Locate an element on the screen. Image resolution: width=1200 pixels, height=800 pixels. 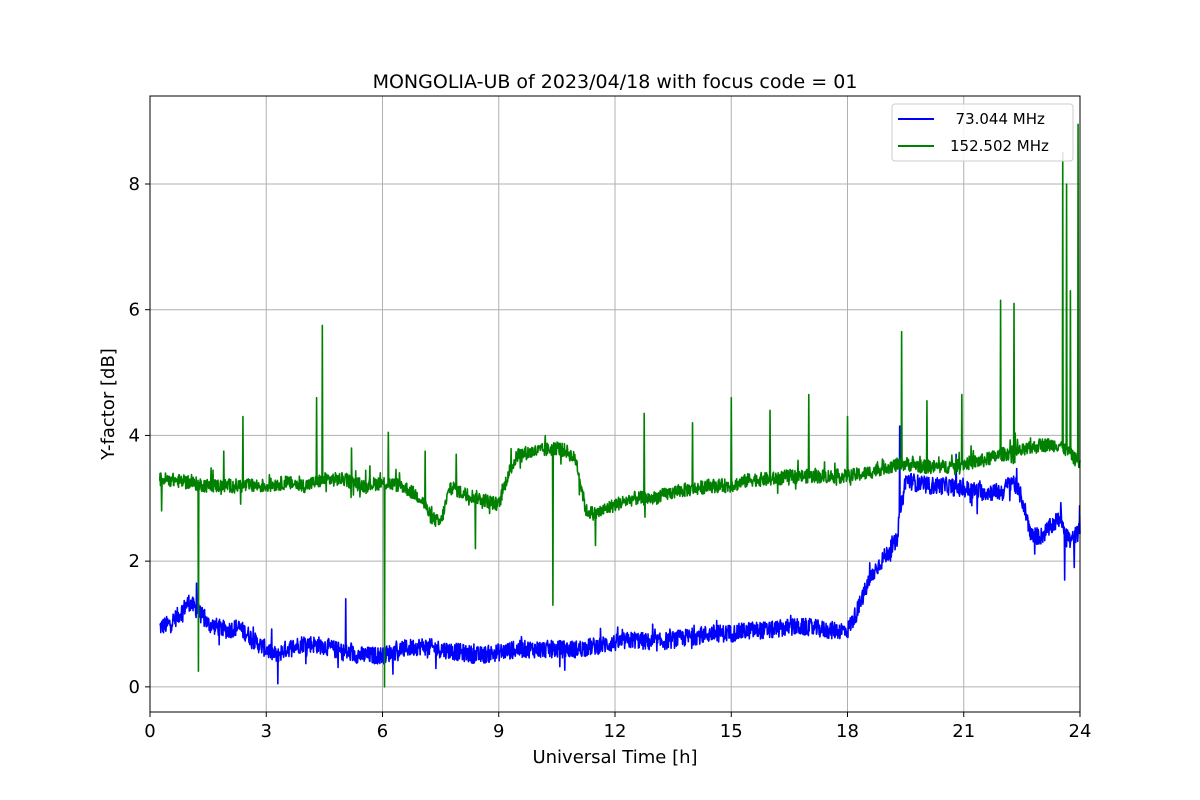
y-tick-label: 6 is located at coordinates (134, 310).